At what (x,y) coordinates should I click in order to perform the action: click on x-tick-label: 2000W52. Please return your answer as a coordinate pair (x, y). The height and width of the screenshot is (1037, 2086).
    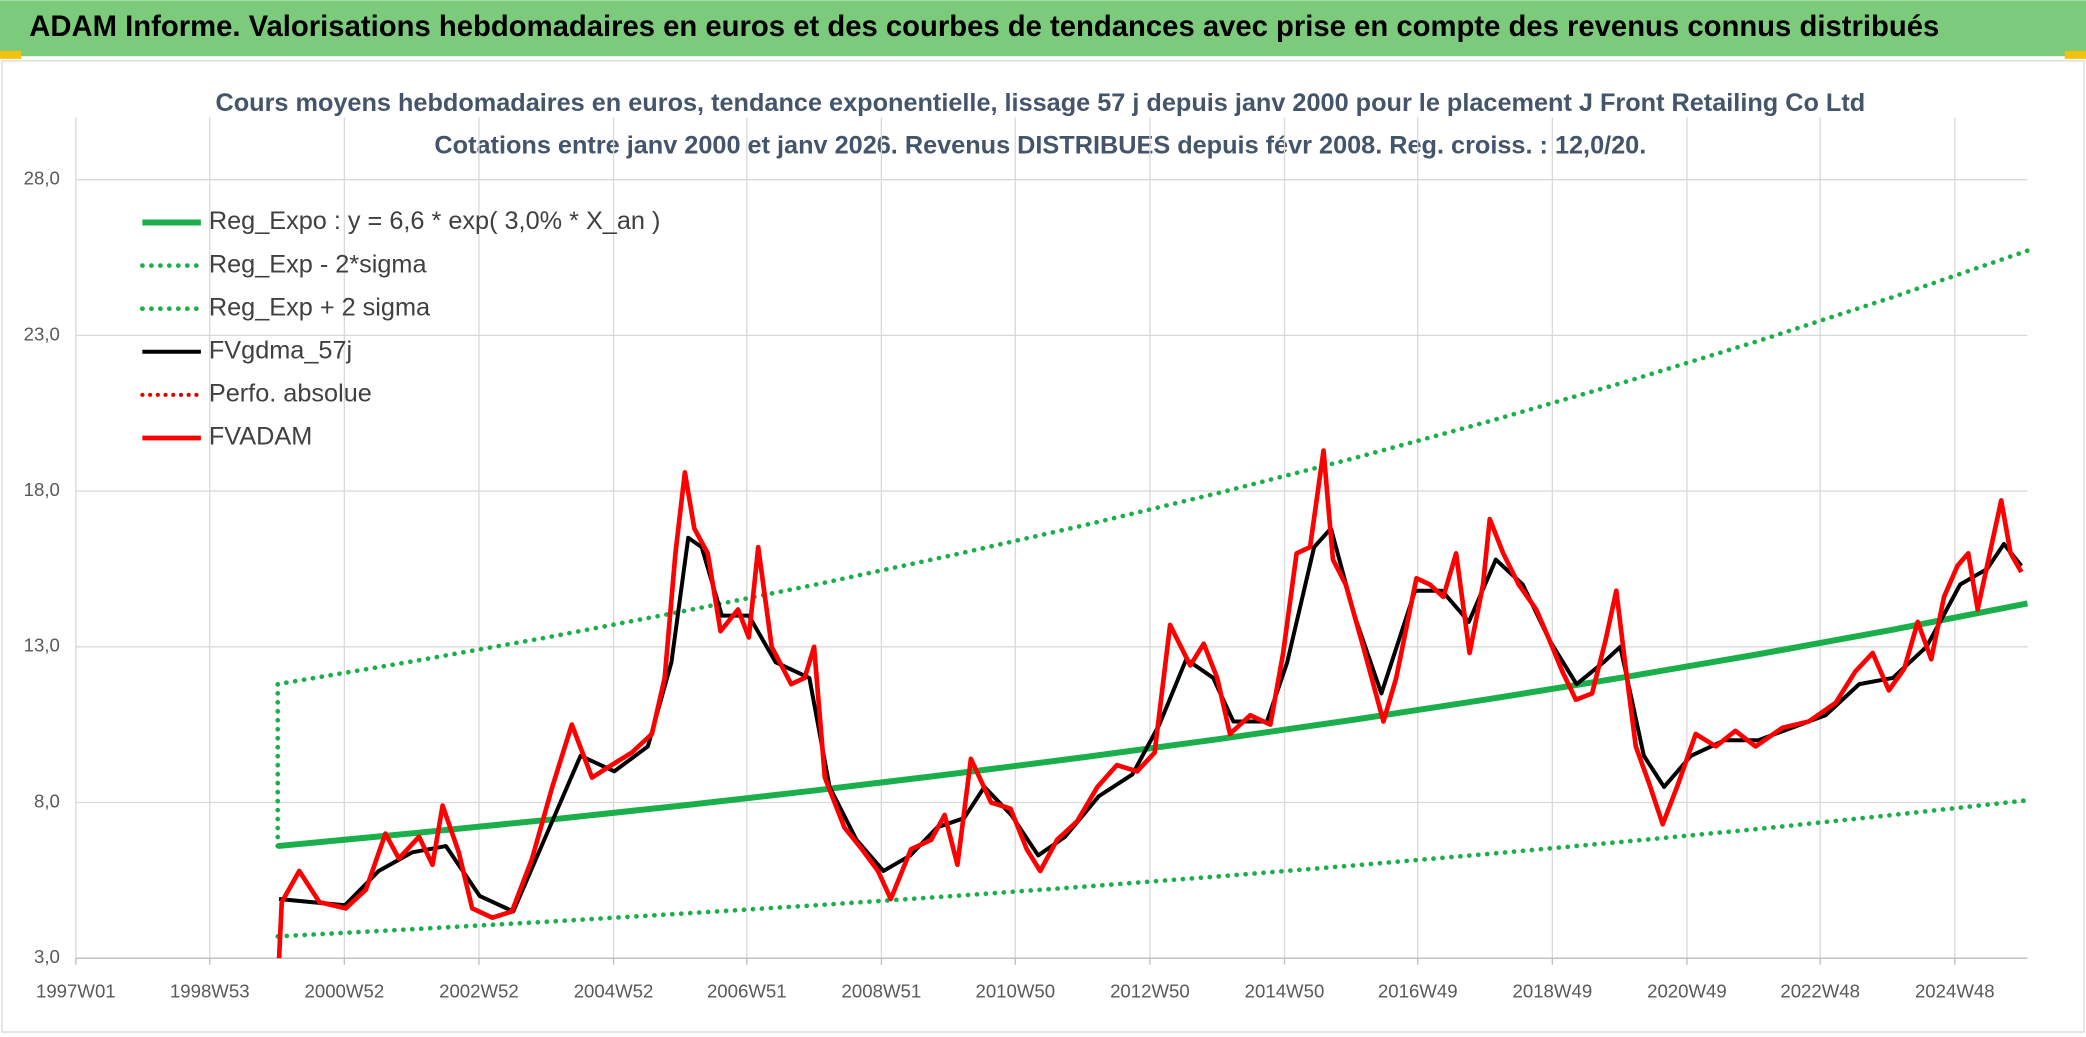
    Looking at the image, I should click on (345, 991).